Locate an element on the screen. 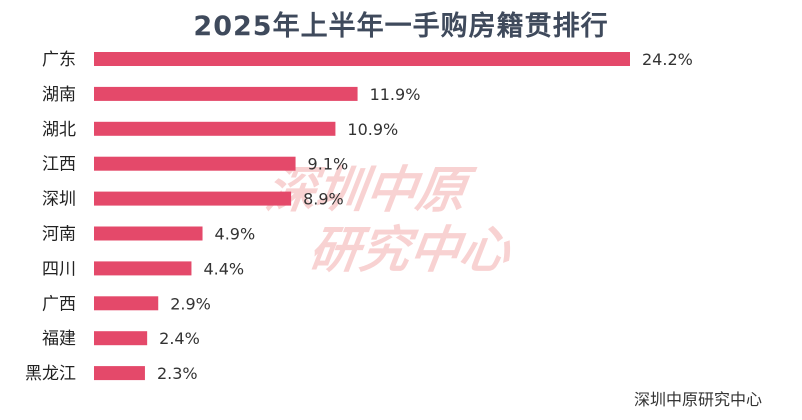 Image resolution: width=802 pixels, height=420 pixels. value-label: 24.2% is located at coordinates (667, 59).